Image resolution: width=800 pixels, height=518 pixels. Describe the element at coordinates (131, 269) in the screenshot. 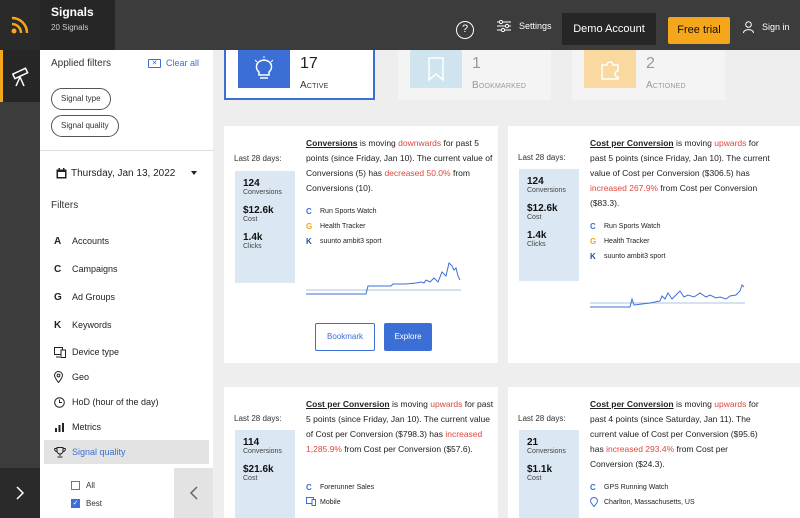

I see `filter-campaigns: C Campaigns` at that location.